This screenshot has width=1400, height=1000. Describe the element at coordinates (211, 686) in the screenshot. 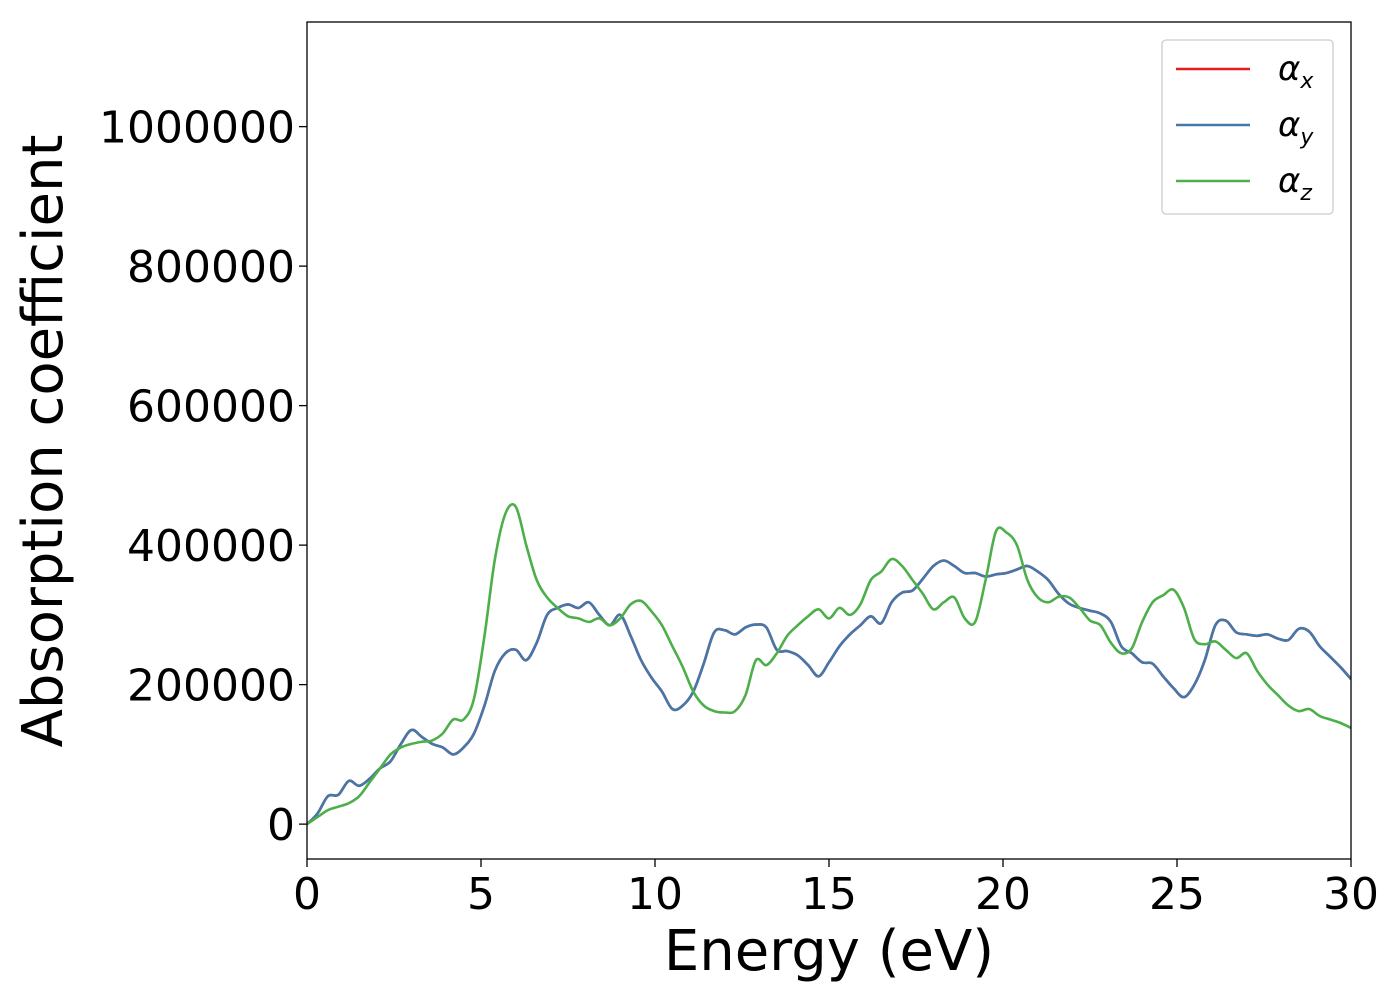

I see `y-tick-label: 200000` at that location.